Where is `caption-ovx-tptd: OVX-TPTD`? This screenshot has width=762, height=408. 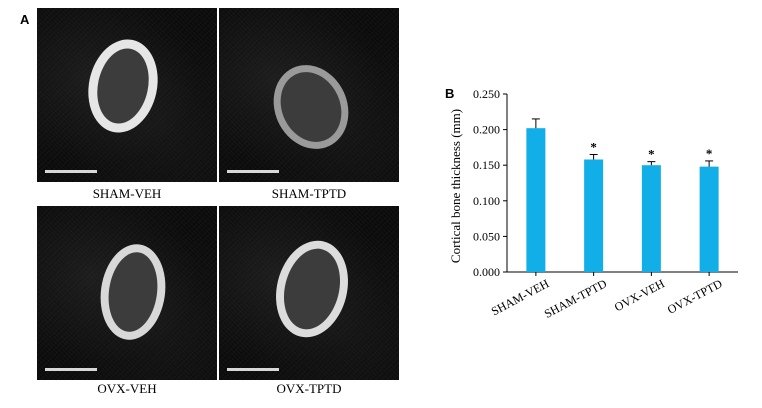 caption-ovx-tptd: OVX-TPTD is located at coordinates (309, 388).